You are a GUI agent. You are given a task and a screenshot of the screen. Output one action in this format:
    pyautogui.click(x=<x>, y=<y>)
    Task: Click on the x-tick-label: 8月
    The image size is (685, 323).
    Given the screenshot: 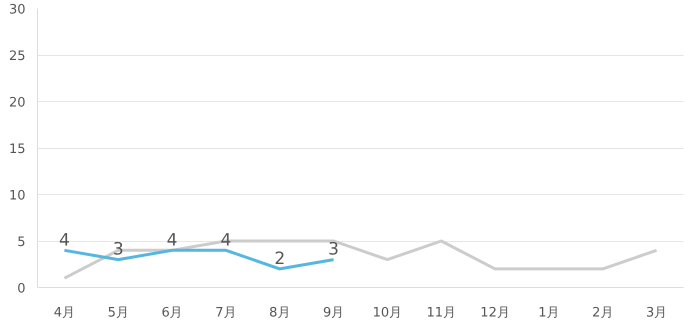 What is the action you would take?
    pyautogui.click(x=279, y=313)
    